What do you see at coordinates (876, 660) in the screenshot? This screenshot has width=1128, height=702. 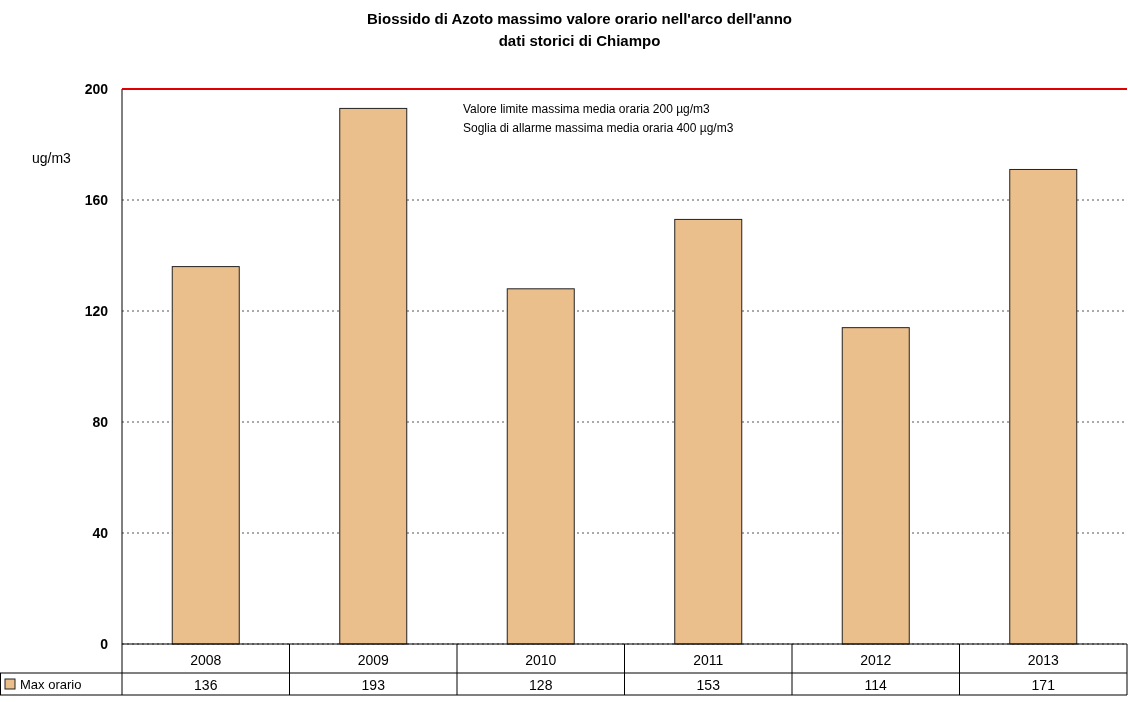 I see `x-tick-label: 2012` at bounding box center [876, 660].